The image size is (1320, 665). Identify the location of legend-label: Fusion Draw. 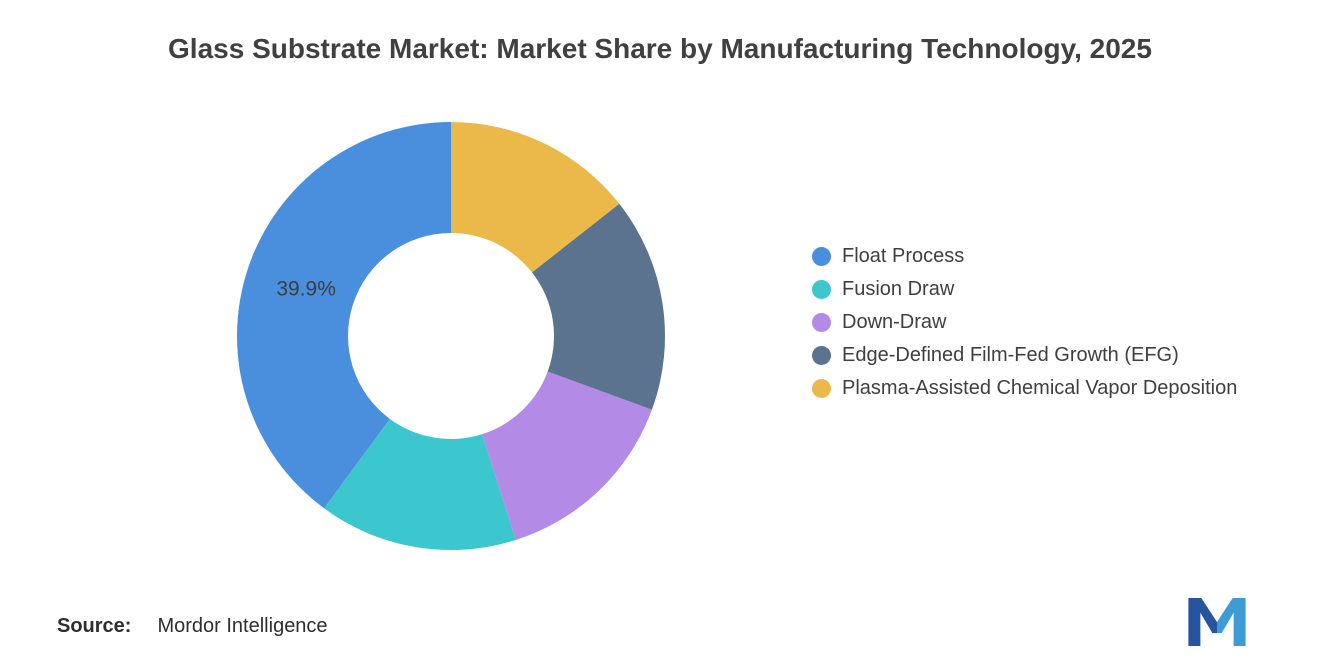
(898, 289).